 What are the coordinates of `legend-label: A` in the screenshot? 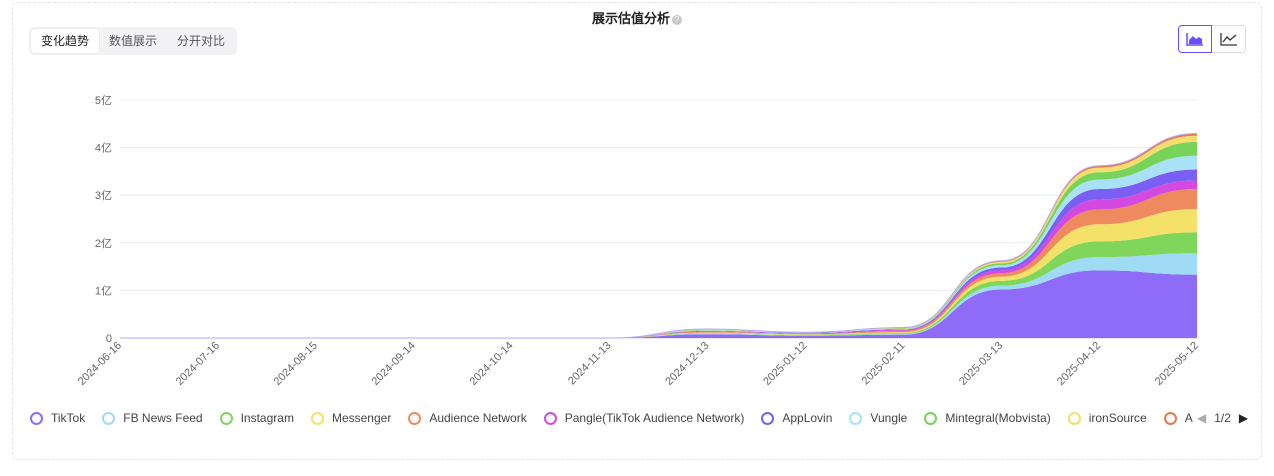 It's located at (1188, 418).